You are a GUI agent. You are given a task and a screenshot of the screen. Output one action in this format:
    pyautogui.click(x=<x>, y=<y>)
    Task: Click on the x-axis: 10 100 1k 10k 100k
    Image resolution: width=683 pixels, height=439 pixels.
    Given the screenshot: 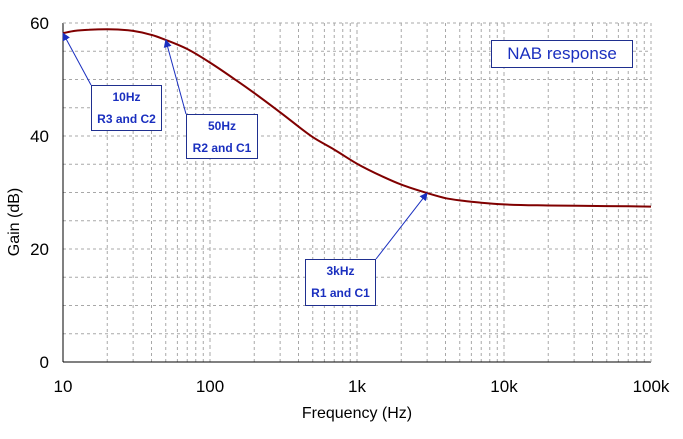 What is the action you would take?
    pyautogui.click(x=362, y=386)
    